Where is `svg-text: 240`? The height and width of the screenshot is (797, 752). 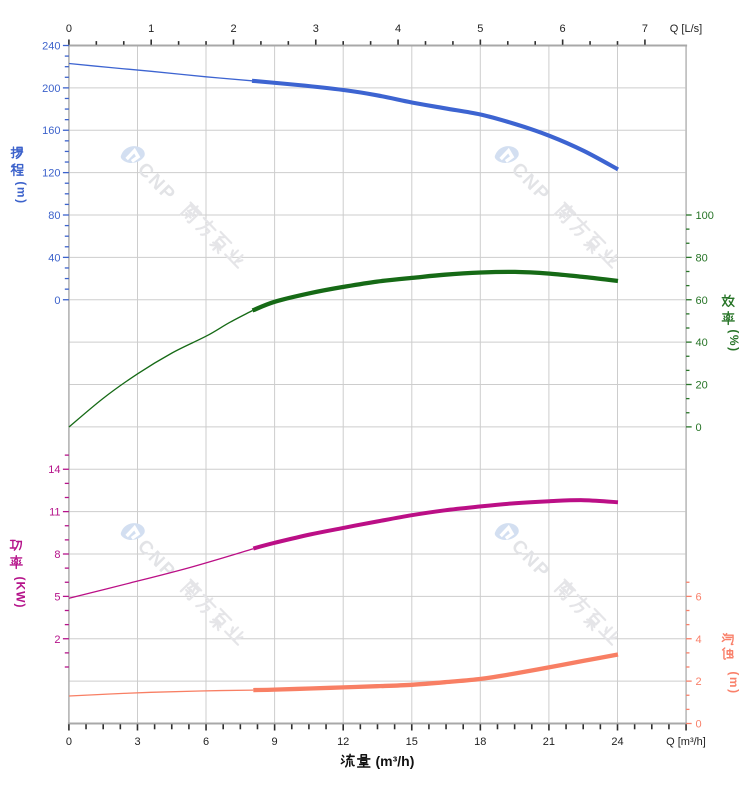 svg-text: 240 is located at coordinates (51, 47).